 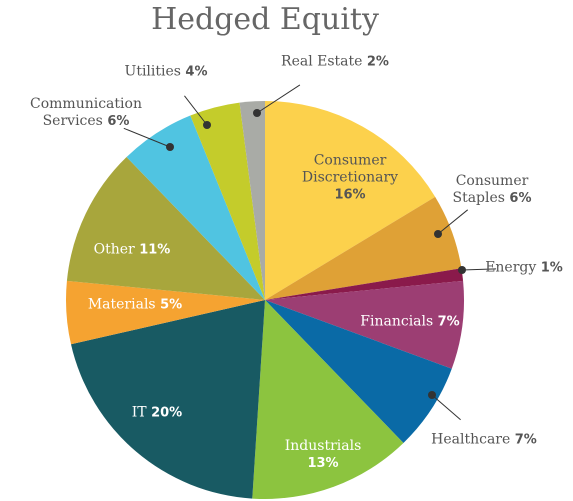 I want to click on slice-label: IT 20%, so click(x=157, y=413).